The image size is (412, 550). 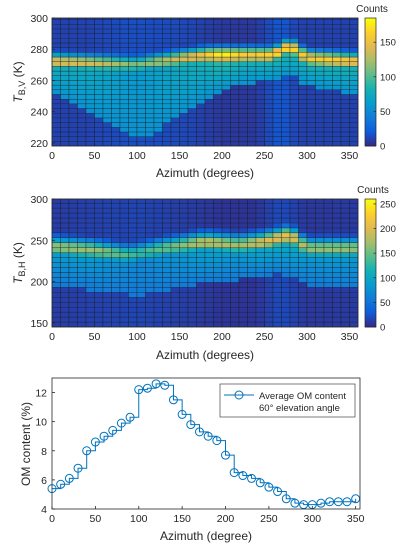 What do you see at coordinates (39, 283) in the screenshot?
I see `y-tick-label: 200` at bounding box center [39, 283].